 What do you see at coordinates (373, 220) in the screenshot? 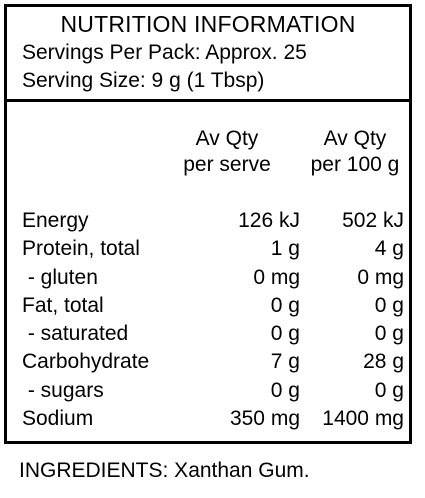
I see `value-per-100g: 502 kJ` at bounding box center [373, 220].